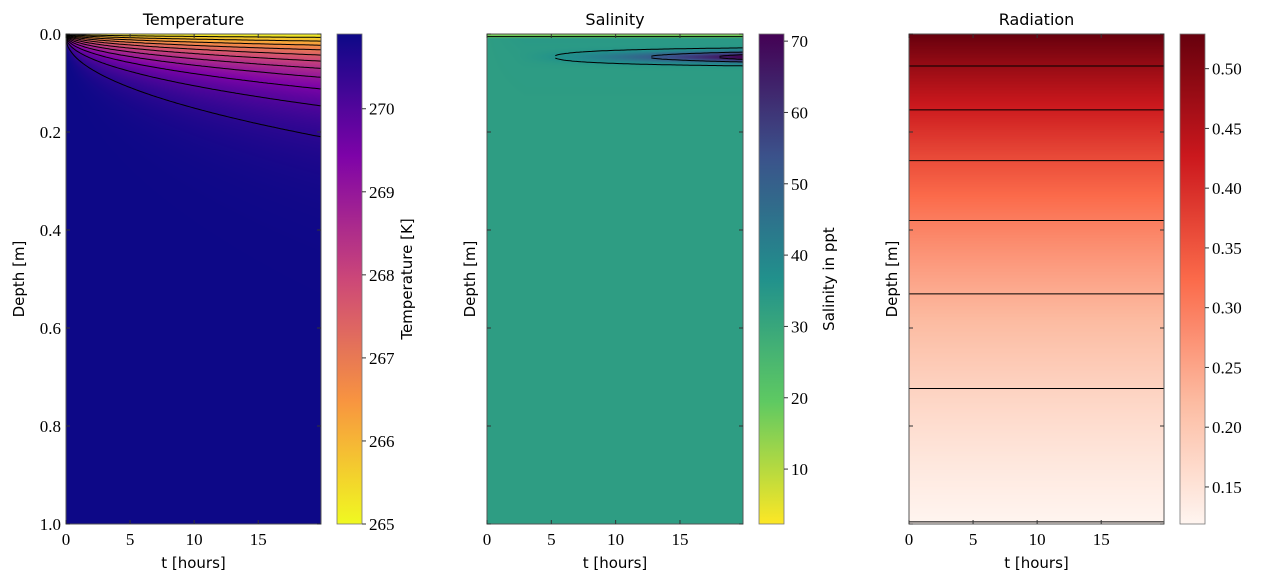 The height and width of the screenshot is (584, 1281). I want to click on colorbar-tick-label: 266, so click(382, 441).